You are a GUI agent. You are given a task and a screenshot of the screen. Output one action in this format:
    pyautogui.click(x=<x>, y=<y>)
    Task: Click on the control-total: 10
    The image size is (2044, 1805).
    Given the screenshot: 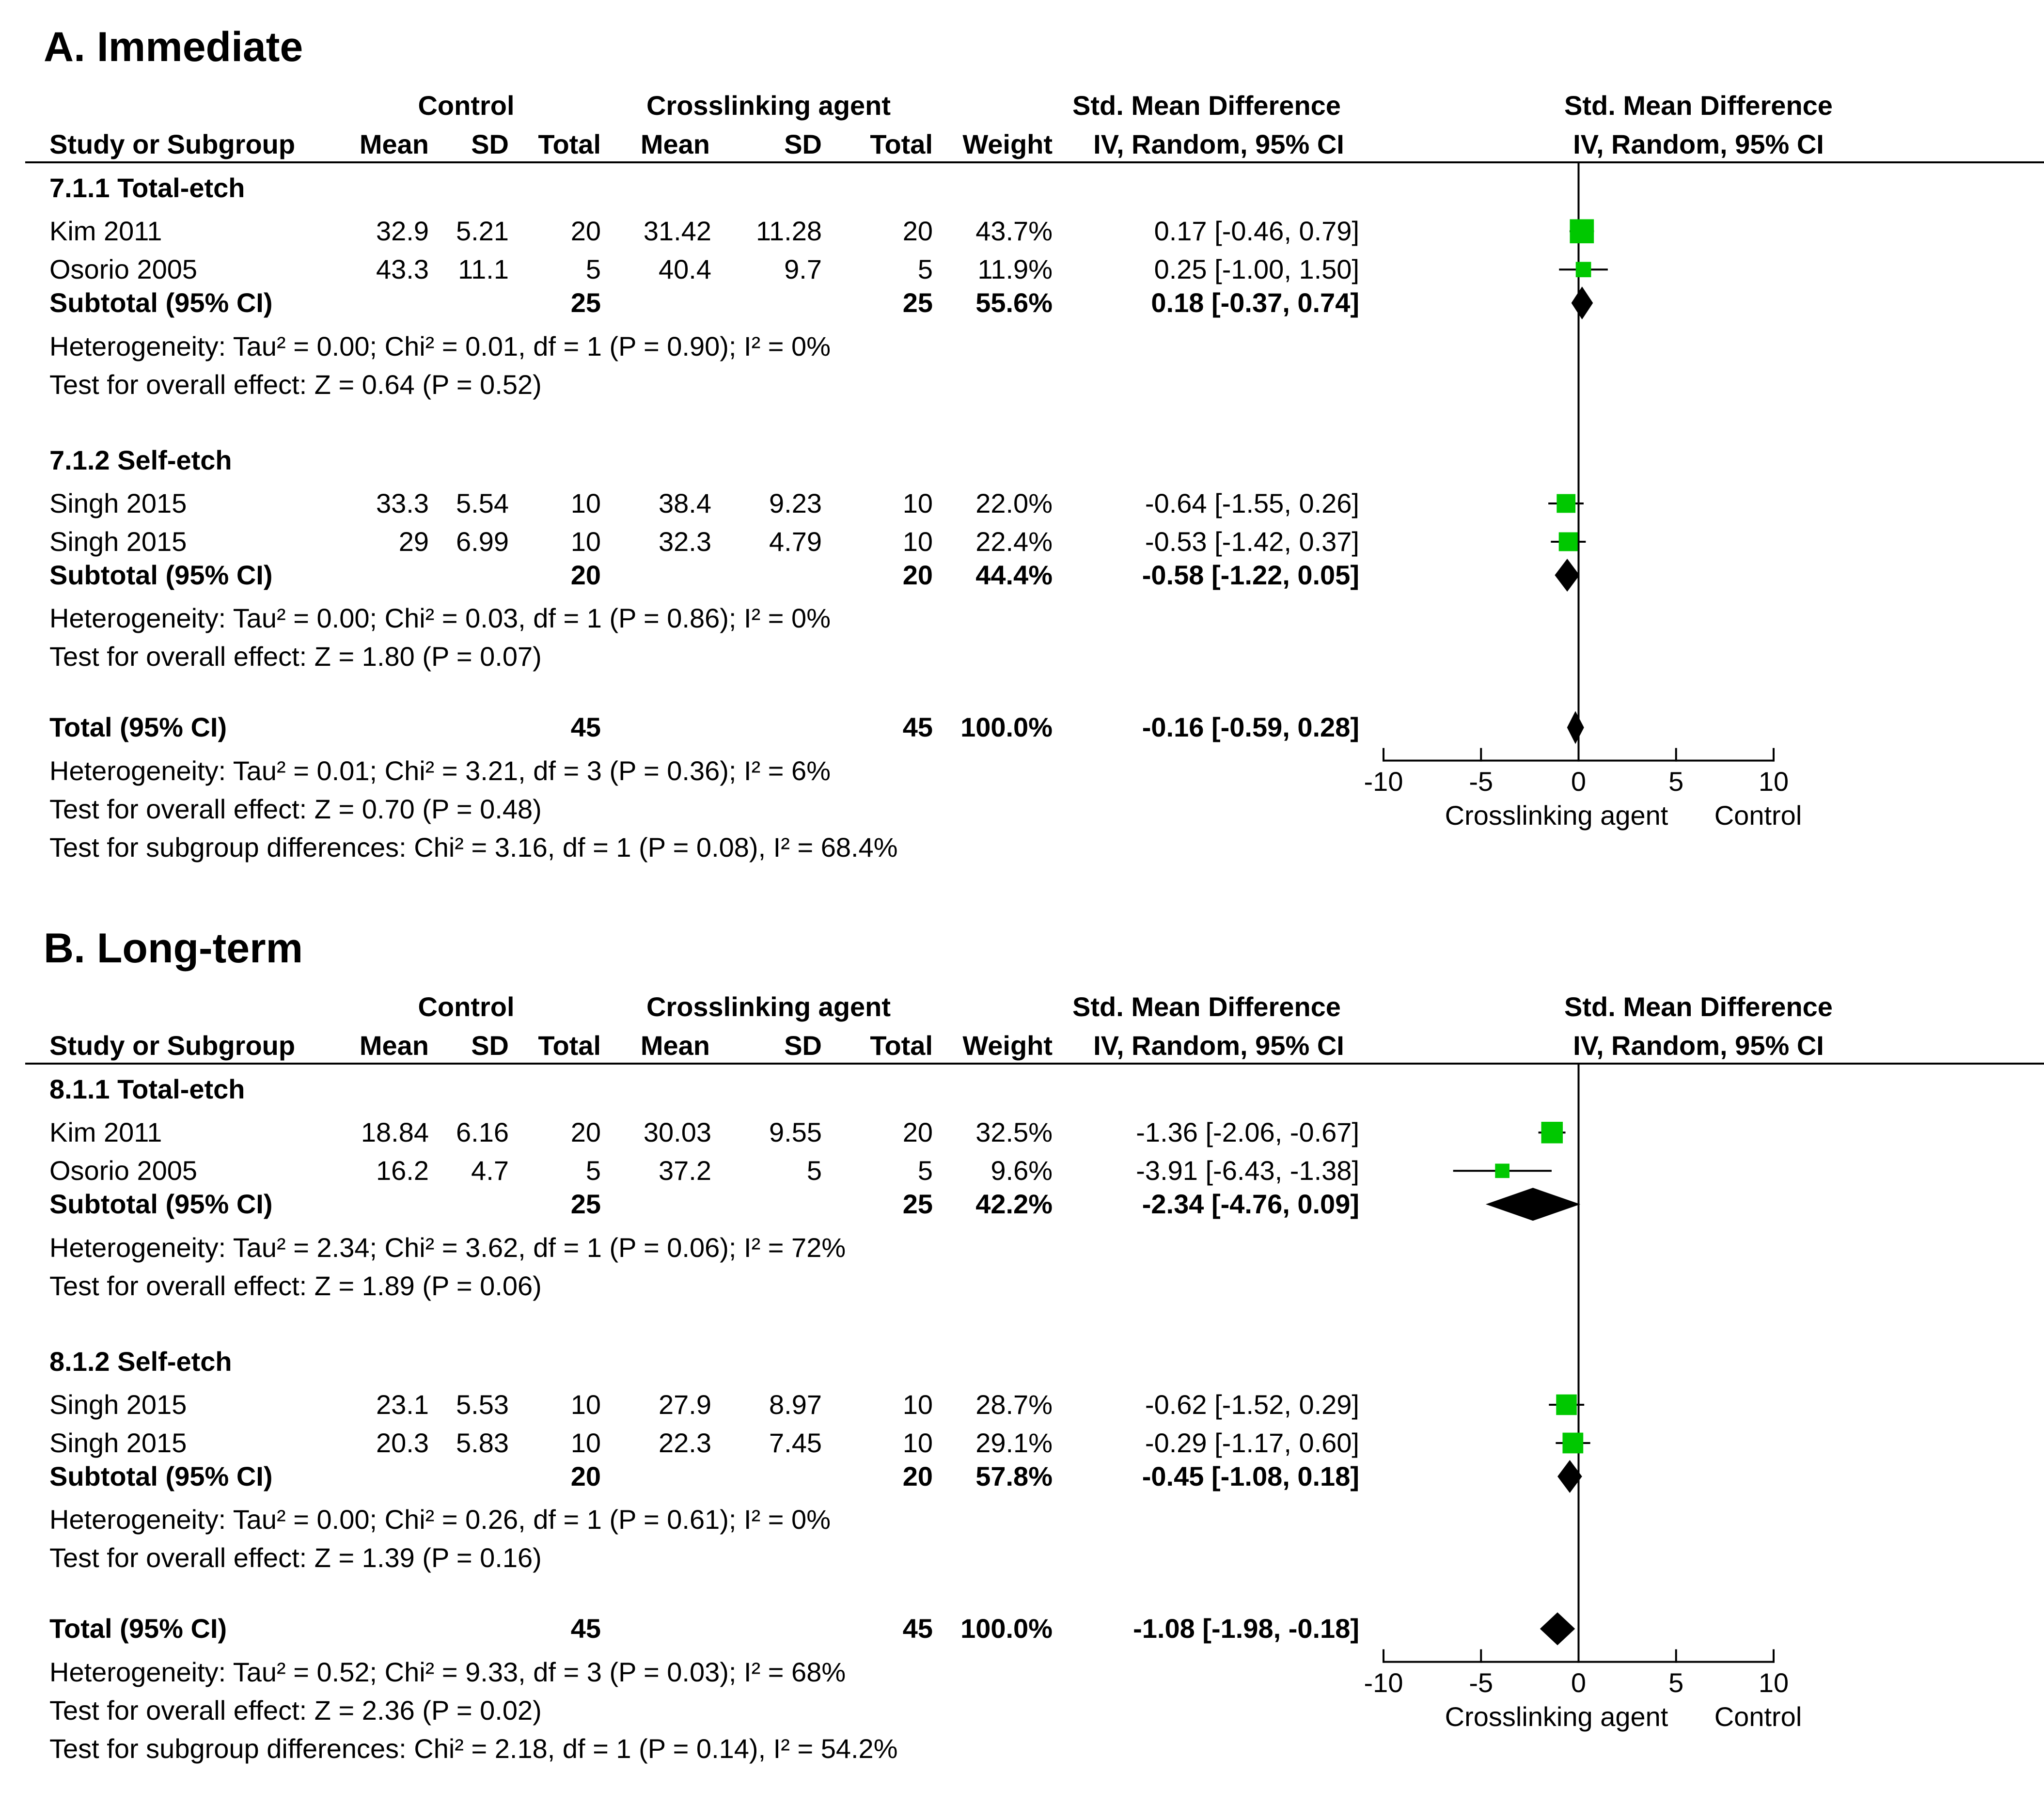 What is the action you would take?
    pyautogui.click(x=585, y=502)
    